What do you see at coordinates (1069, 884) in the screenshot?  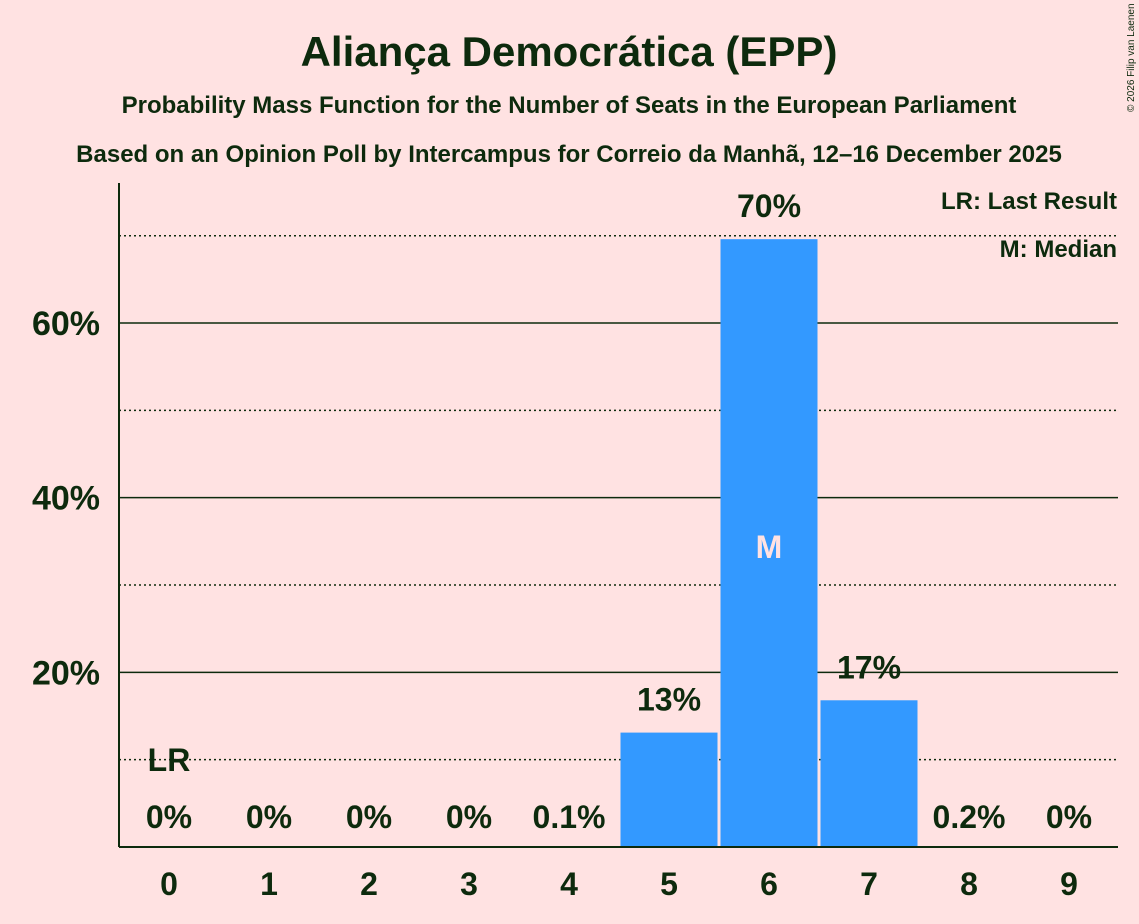 I see `x-tick-label: 9` at bounding box center [1069, 884].